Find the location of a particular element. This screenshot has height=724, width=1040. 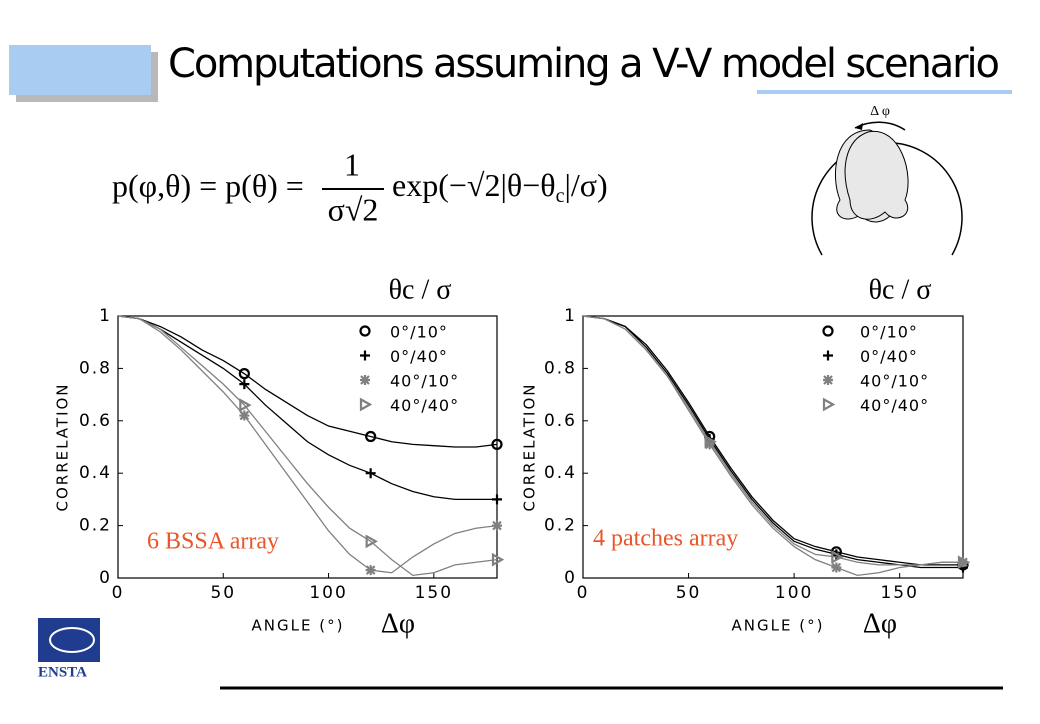

logo-ring is located at coordinates (72, 640).